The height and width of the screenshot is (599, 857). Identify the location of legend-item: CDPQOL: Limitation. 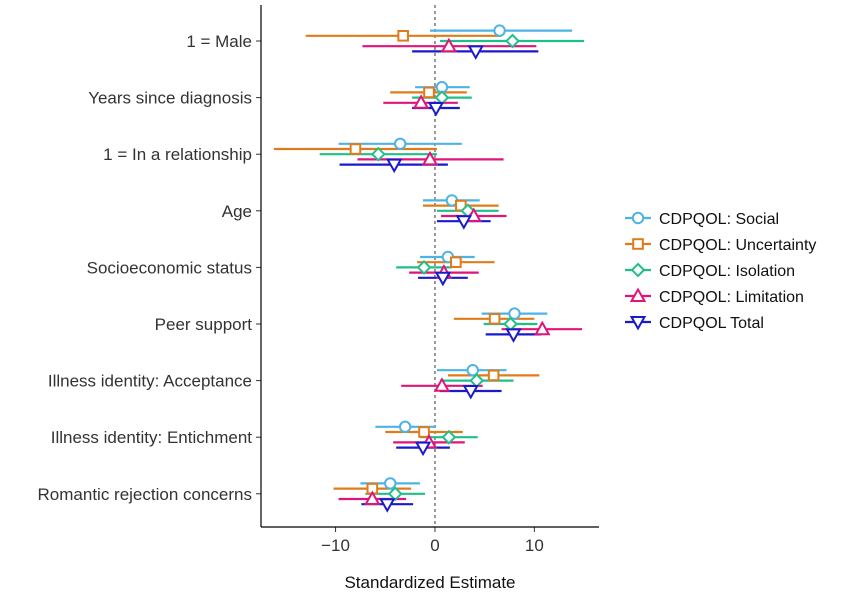
(714, 296).